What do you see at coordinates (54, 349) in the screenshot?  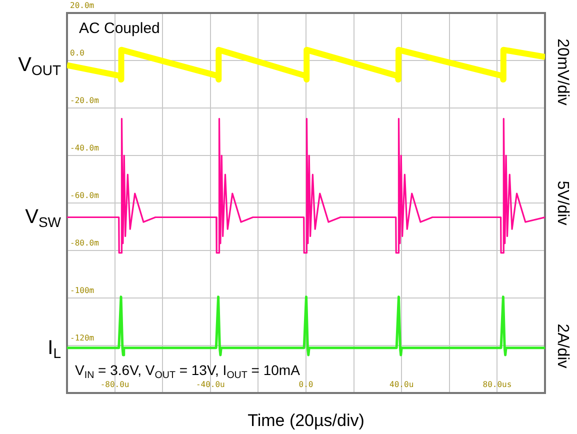 I see `series-label: I$_{L}$` at bounding box center [54, 349].